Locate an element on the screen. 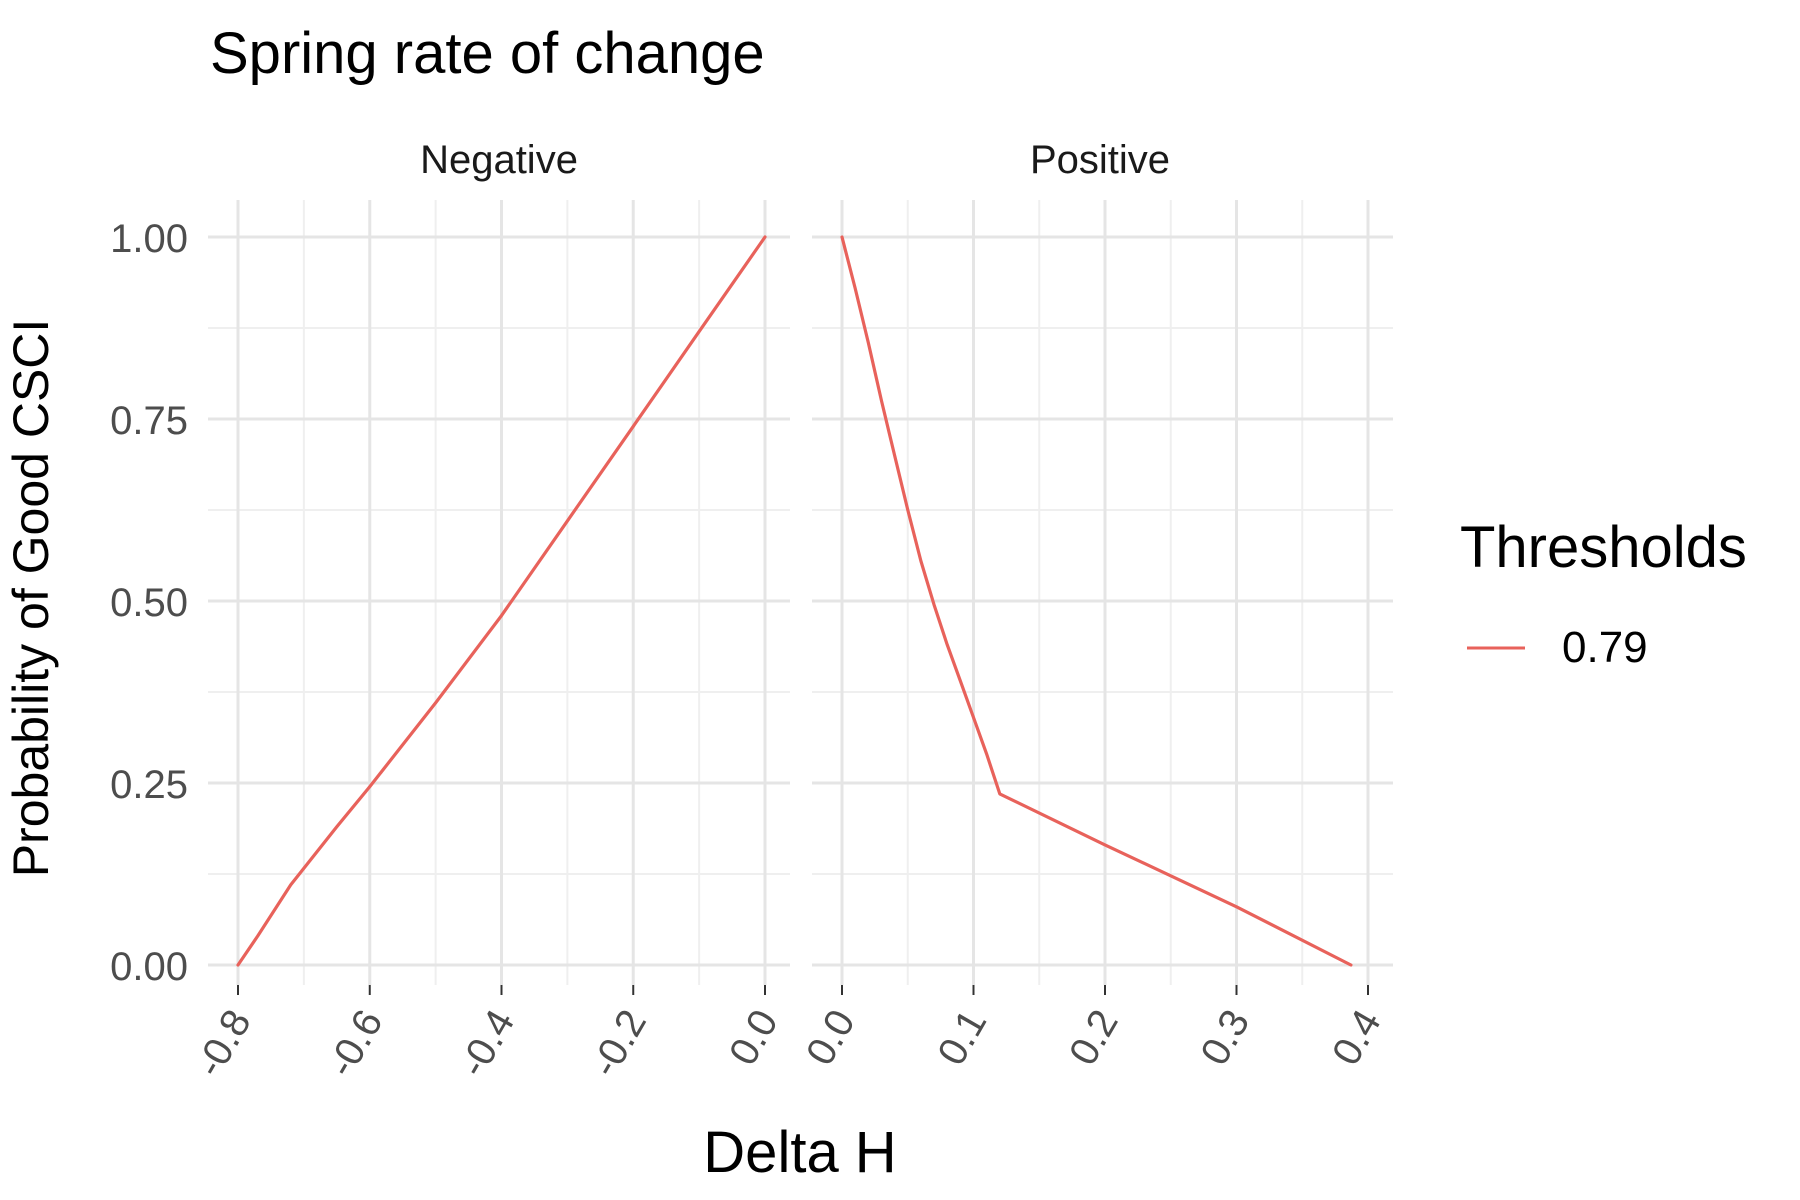  x-axis-title: Delta H is located at coordinates (799, 1152).